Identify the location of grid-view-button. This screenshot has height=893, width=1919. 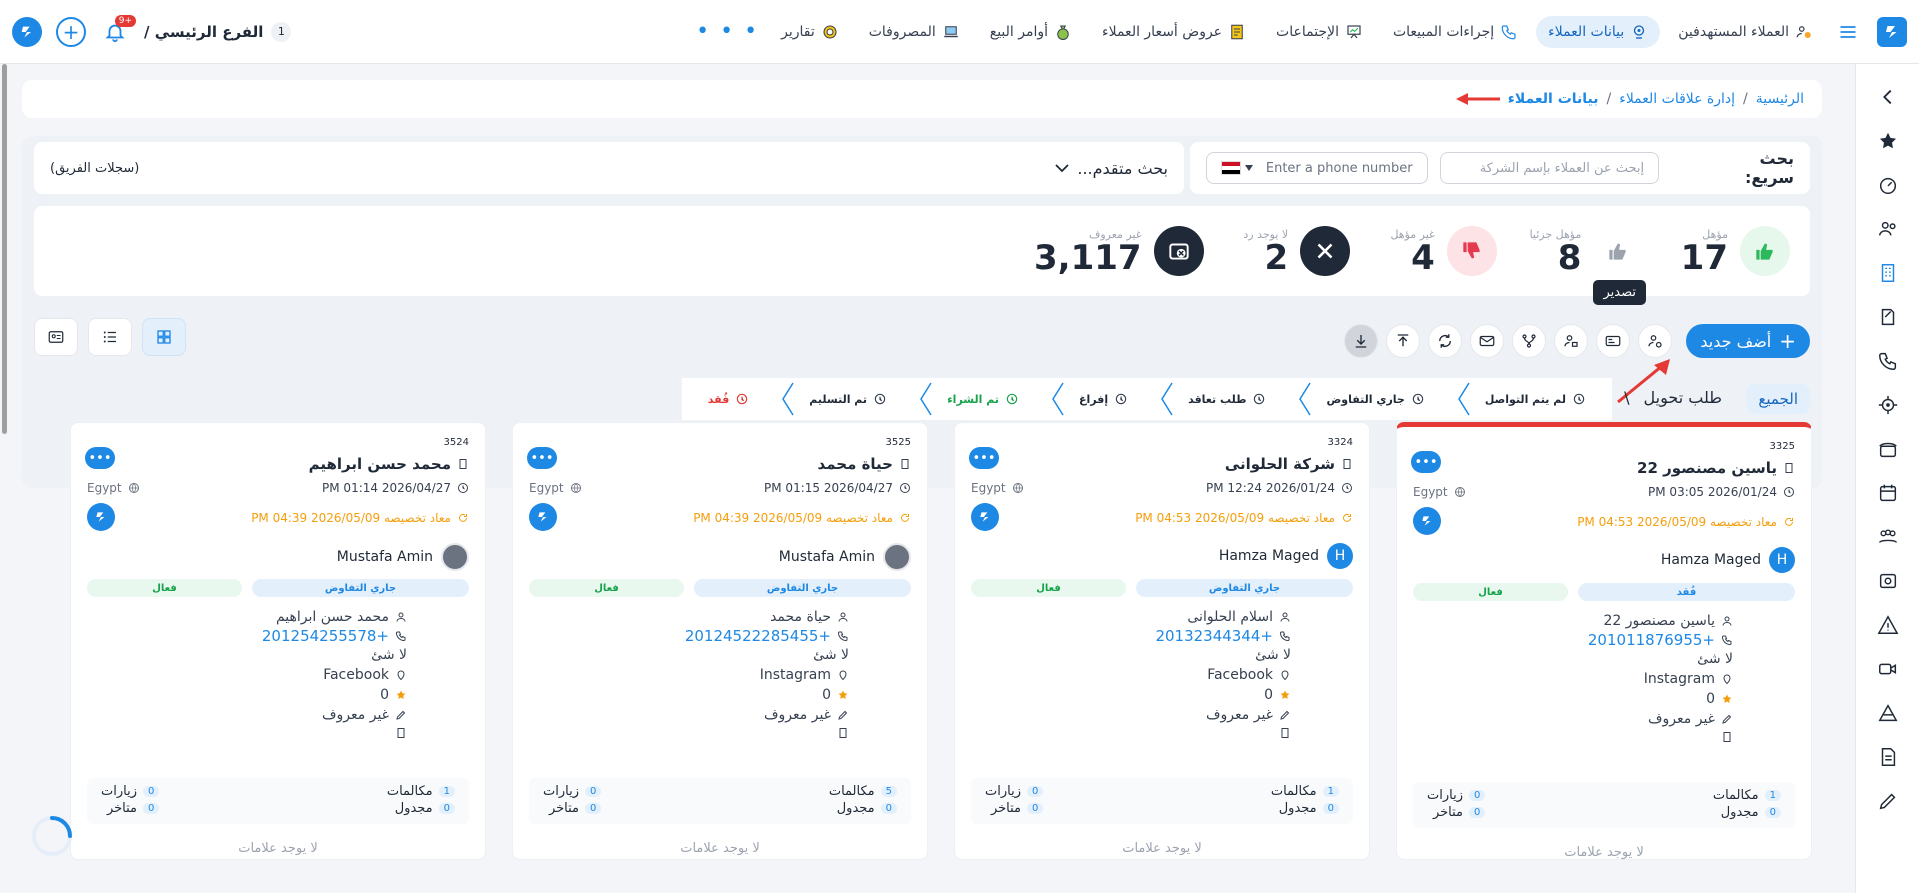
(164, 337).